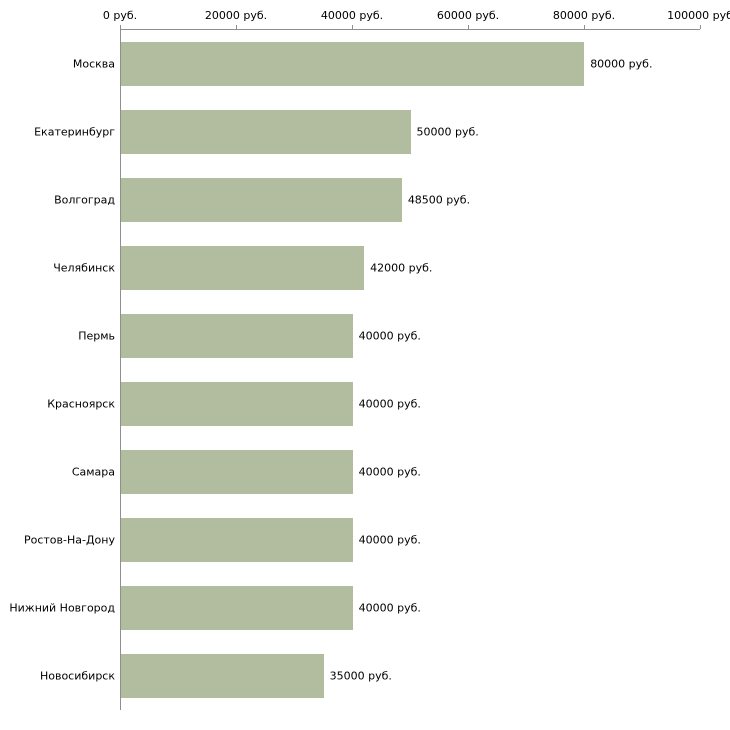 Image resolution: width=730 pixels, height=730 pixels. Describe the element at coordinates (81, 404) in the screenshot. I see `category-label: Красноярск` at that location.